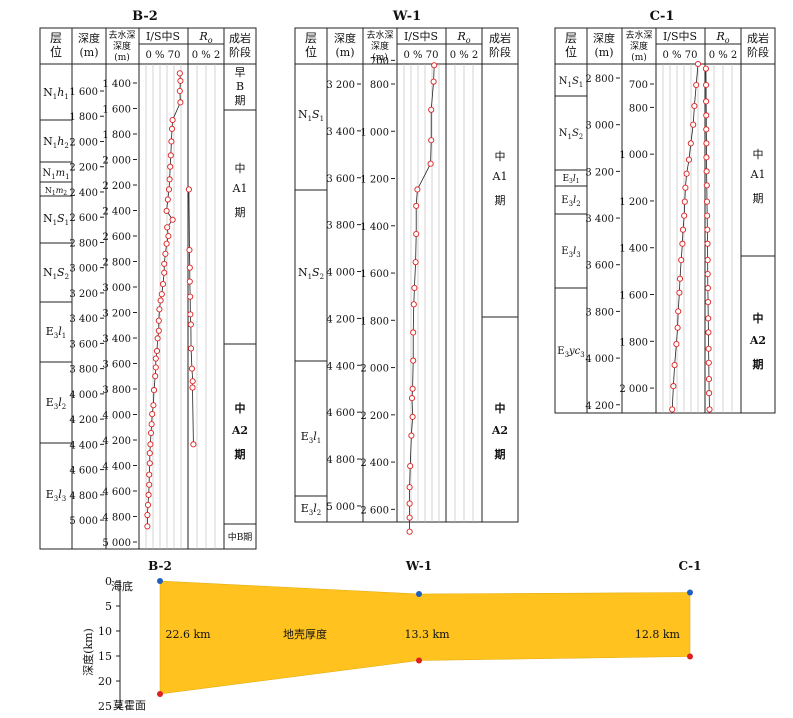 This screenshot has height=718, width=793. What do you see at coordinates (599, 172) in the screenshot?
I see `depth-tick-label: 3 200` at bounding box center [599, 172].